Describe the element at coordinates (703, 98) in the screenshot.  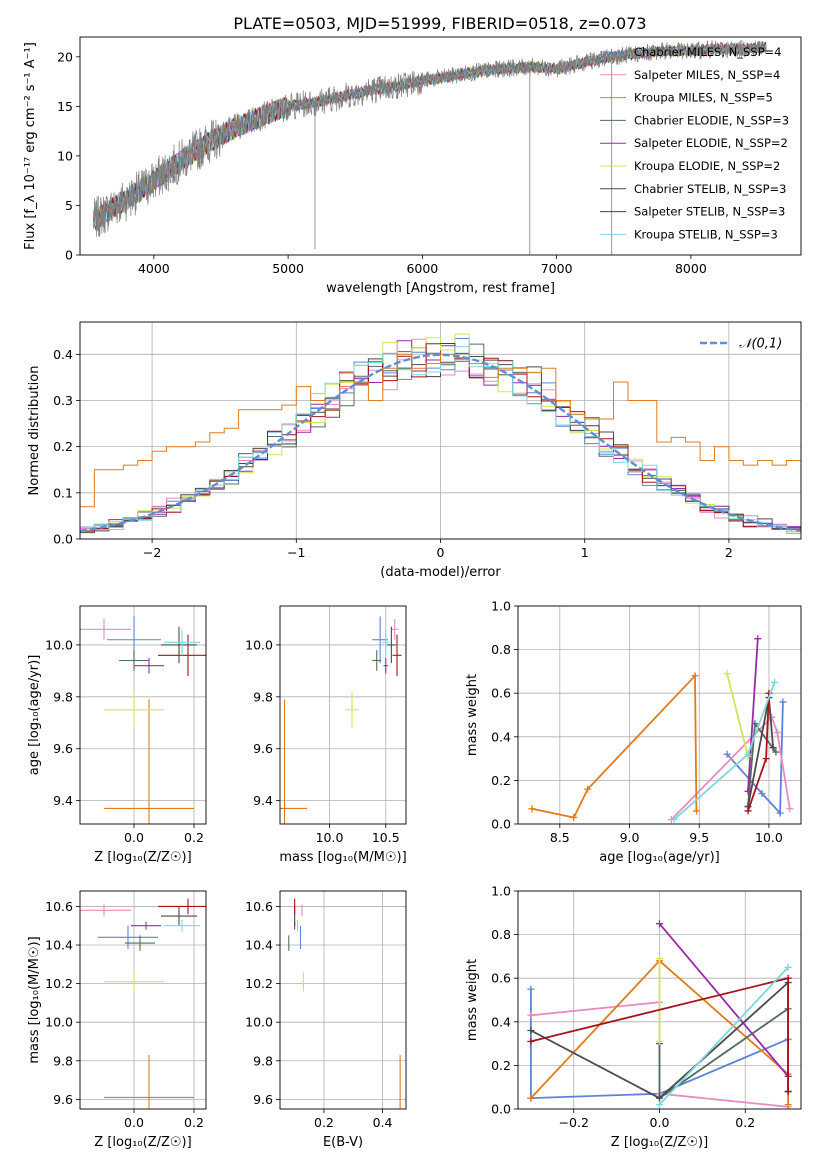
I see `legend-label: Kroupa MILES, N_SSP=5` at that location.